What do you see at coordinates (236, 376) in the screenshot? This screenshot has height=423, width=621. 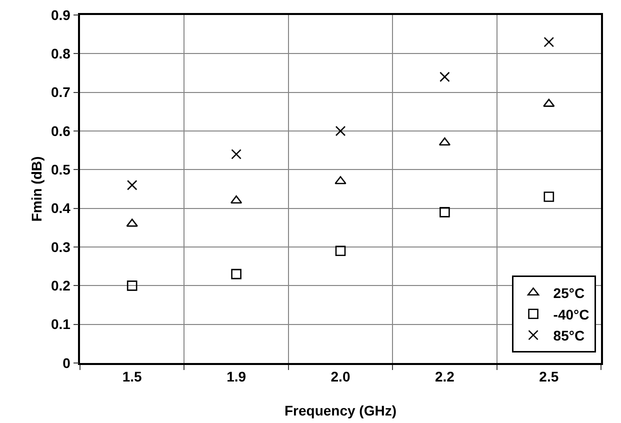 I see `x-tick-label: 1.9` at bounding box center [236, 376].